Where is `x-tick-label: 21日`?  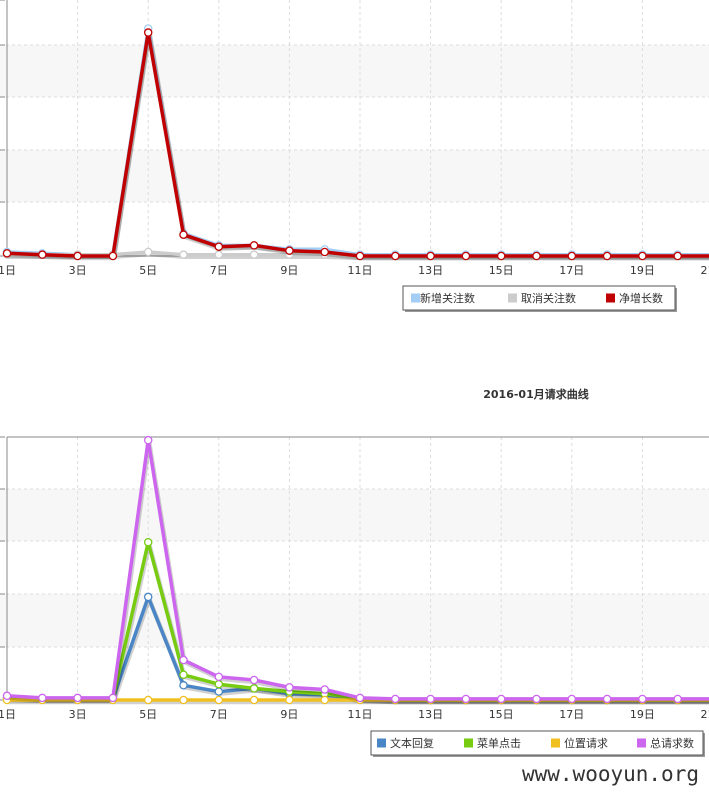
x-tick-label: 21日 is located at coordinates (705, 270).